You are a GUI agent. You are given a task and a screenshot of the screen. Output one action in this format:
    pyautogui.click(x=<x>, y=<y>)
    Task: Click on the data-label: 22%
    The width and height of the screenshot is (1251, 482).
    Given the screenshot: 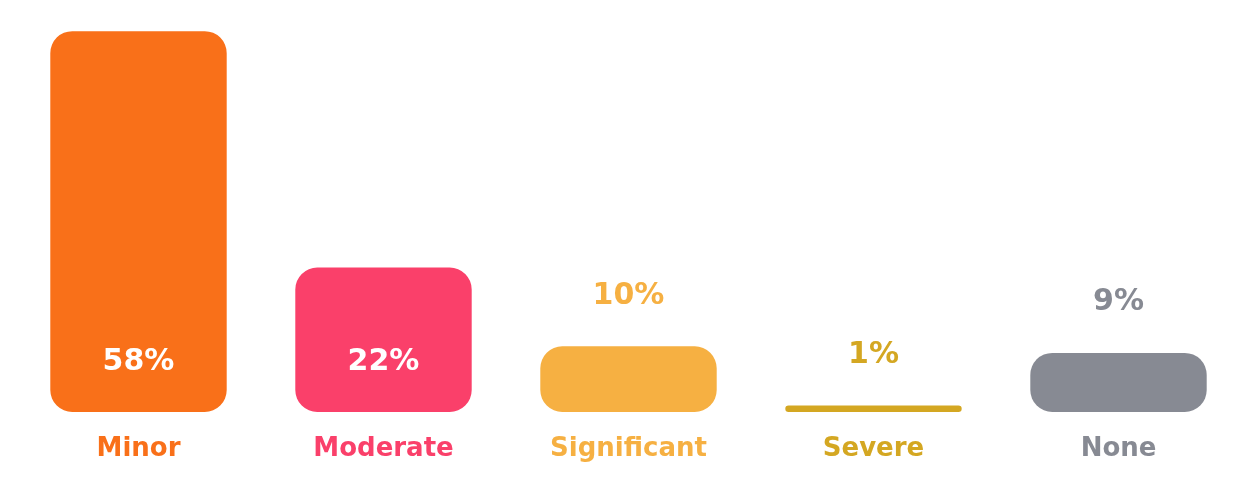 What is the action you would take?
    pyautogui.click(x=383, y=359)
    